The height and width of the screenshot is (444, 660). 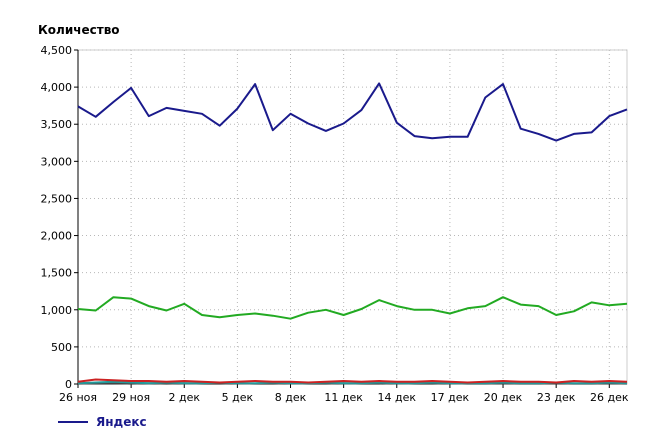 I want to click on x-tick-label: 11 дек, so click(x=343, y=397).